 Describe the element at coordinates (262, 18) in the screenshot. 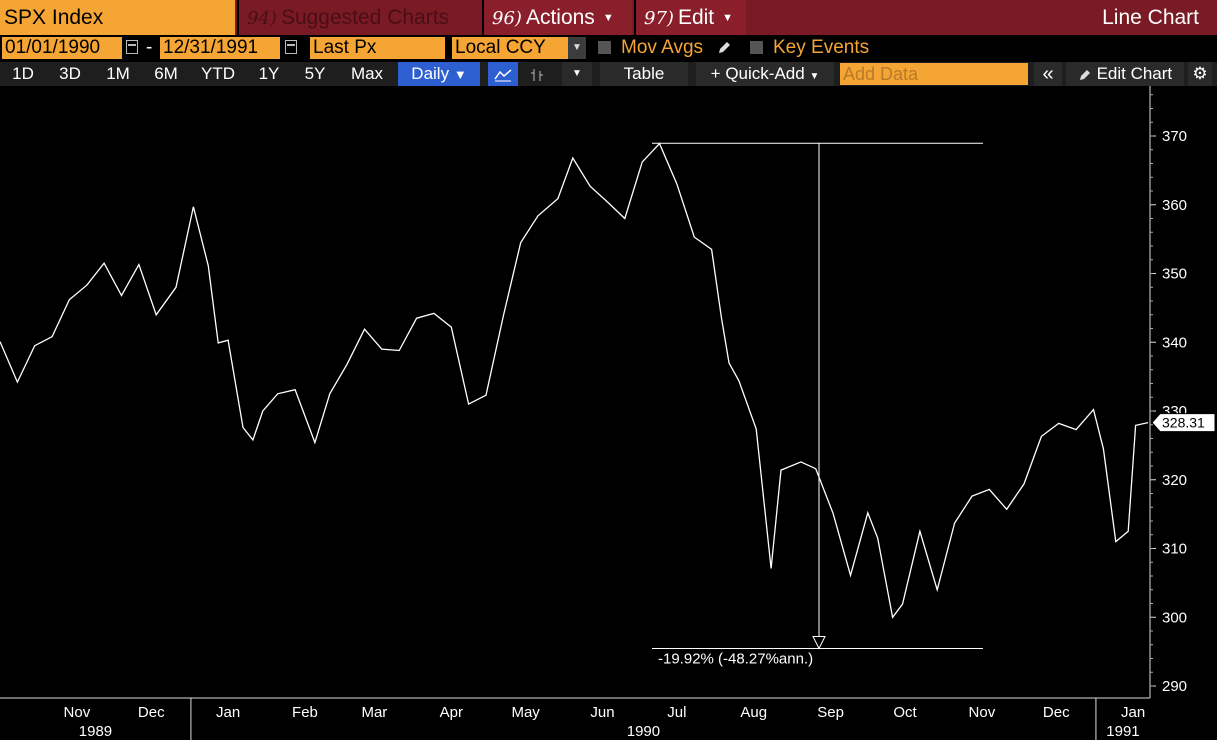

I see `suggested-charts-number: 94)` at that location.